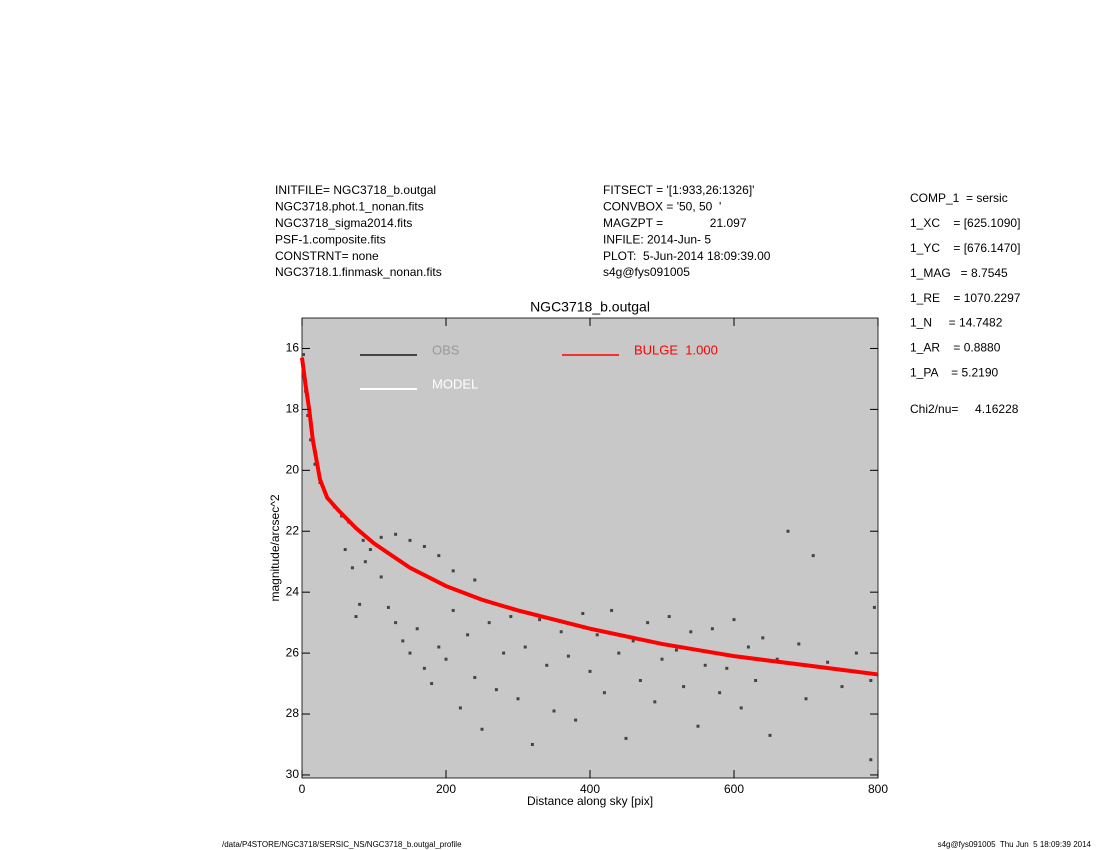  Describe the element at coordinates (293, 774) in the screenshot. I see `y-tick-label: 30` at that location.